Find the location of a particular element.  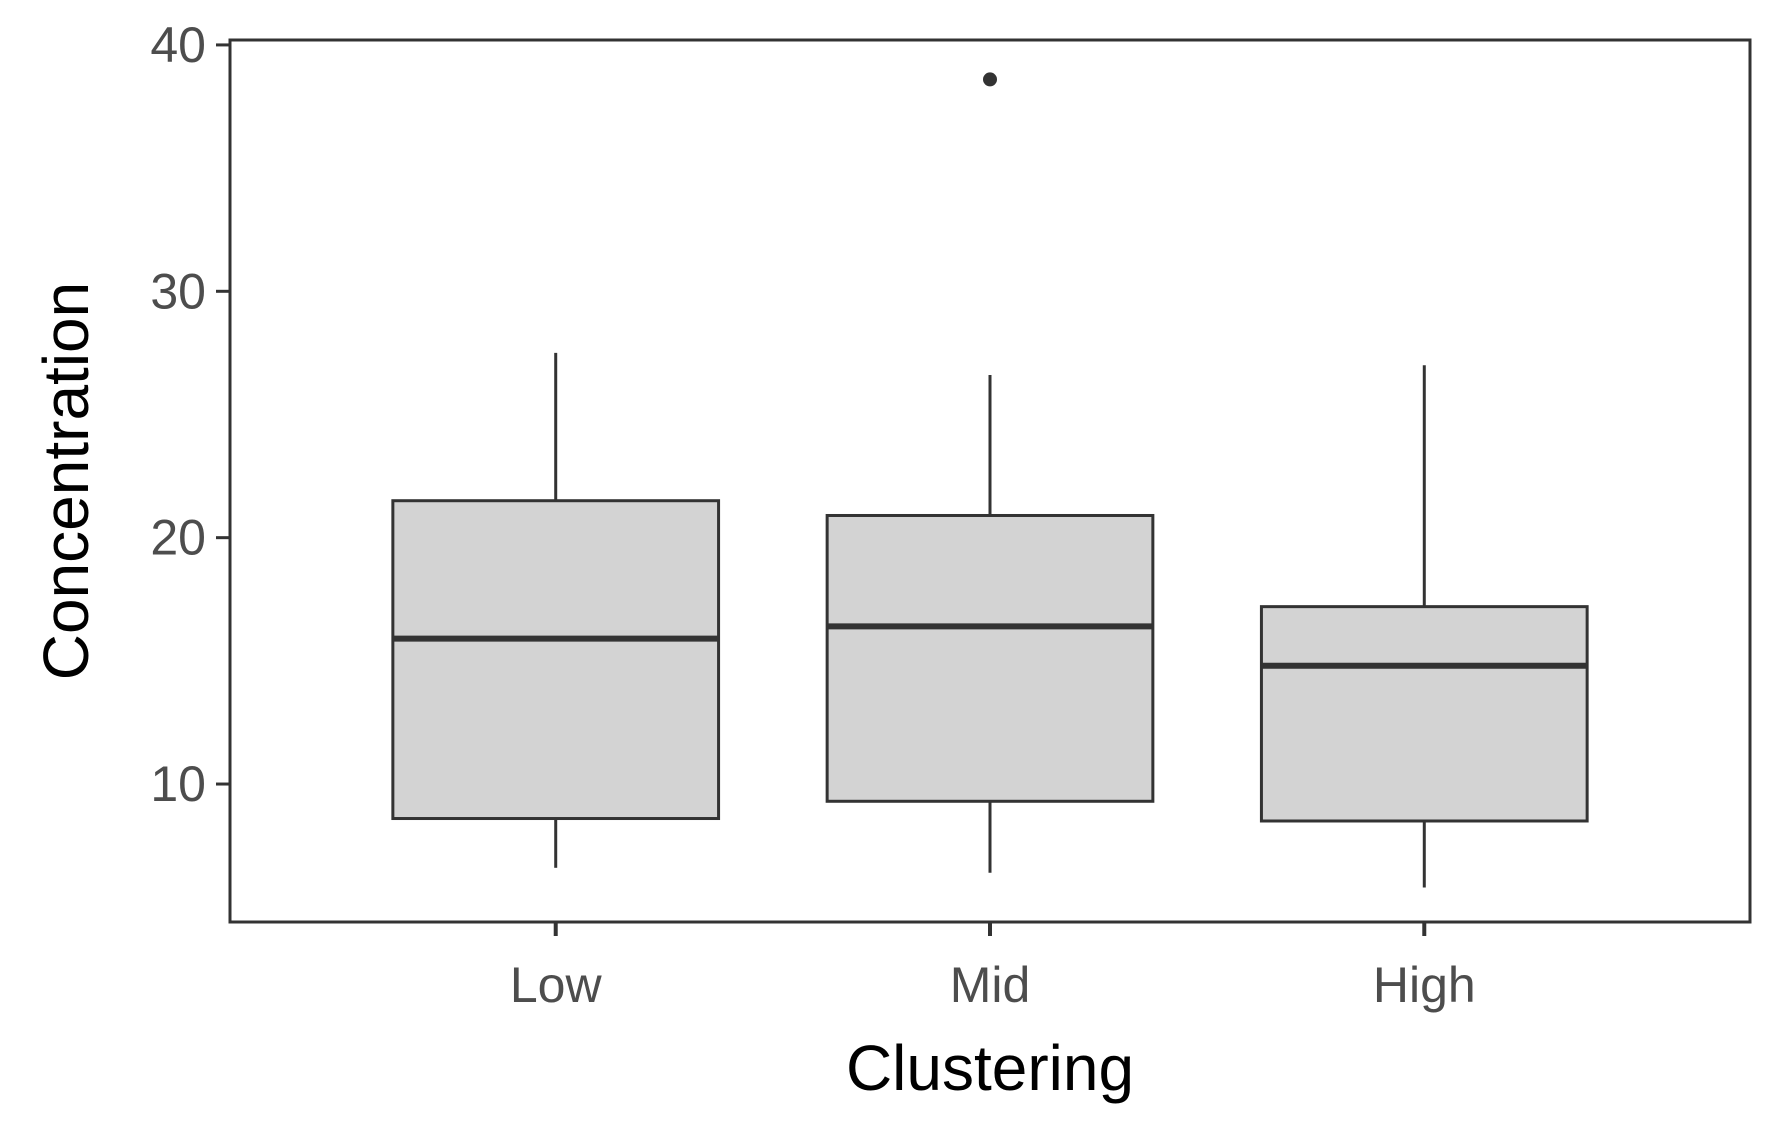

x-axis-title: Clustering is located at coordinates (990, 1068).